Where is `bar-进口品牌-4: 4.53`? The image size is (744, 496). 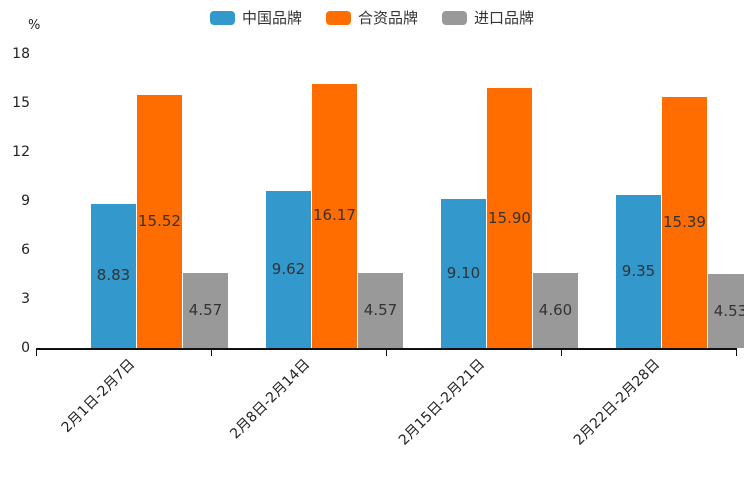
bar-进口品牌-4: 4.53 is located at coordinates (726, 311).